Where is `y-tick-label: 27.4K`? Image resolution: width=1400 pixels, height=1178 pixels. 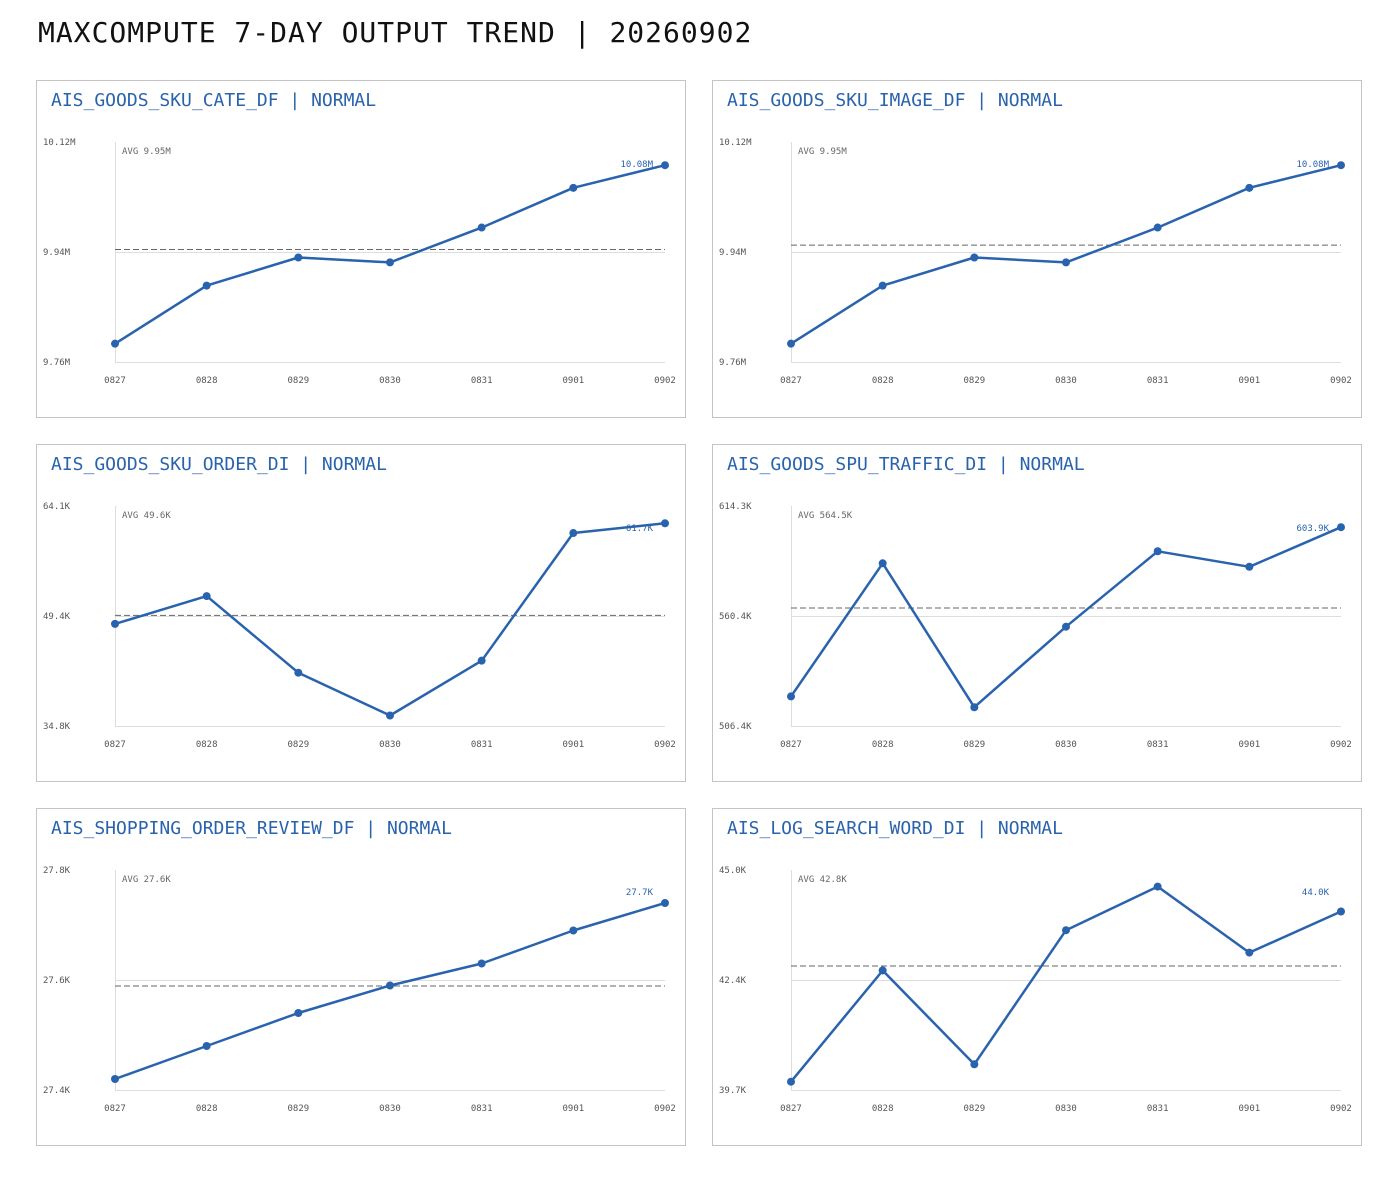
y-tick-label: 27.4K is located at coordinates (57, 1091).